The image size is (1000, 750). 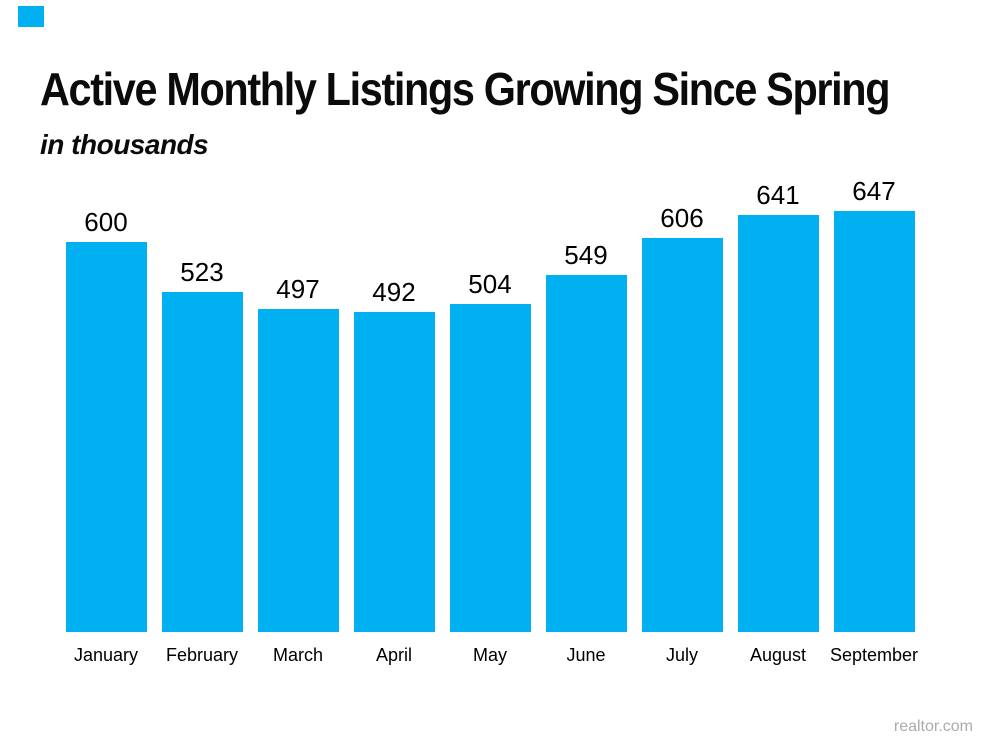 I want to click on month-label: June, so click(x=586, y=655).